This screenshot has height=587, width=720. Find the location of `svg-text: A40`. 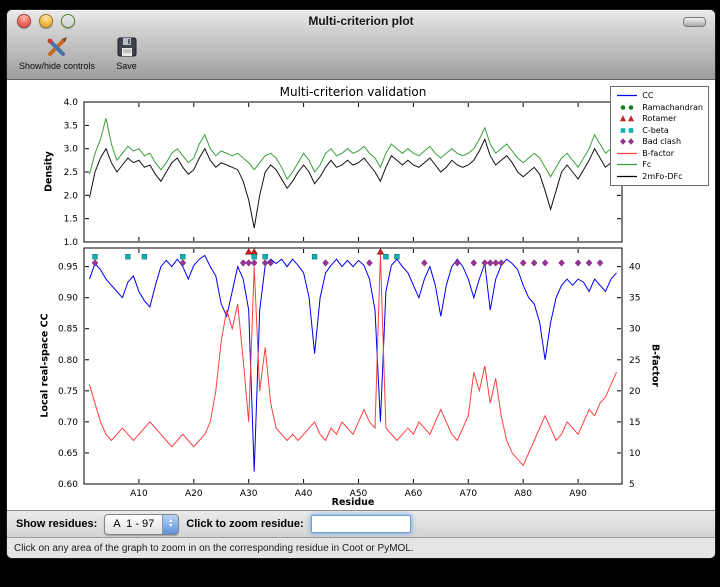

svg-text: A40 is located at coordinates (304, 494).